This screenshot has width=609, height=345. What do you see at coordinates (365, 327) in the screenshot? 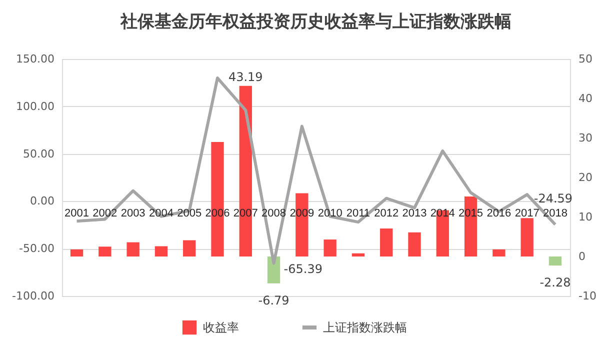
I see `legend-label: 上证指数涨跌幅` at bounding box center [365, 327].